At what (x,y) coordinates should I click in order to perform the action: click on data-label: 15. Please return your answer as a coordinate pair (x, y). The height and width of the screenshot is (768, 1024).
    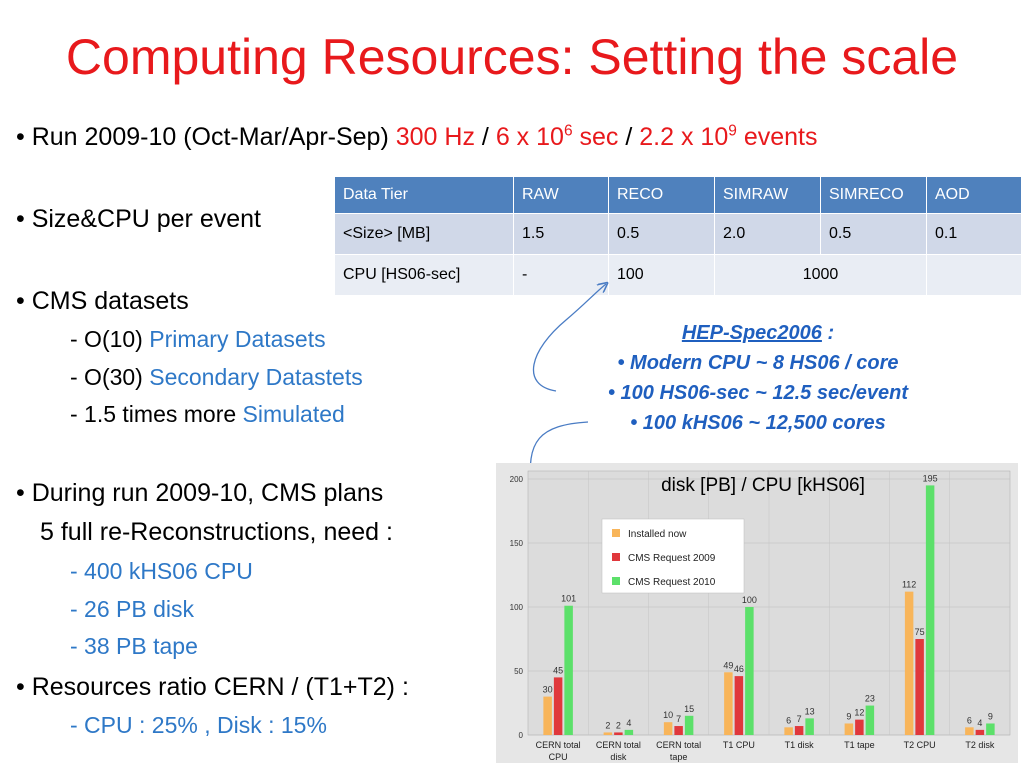
    Looking at the image, I should click on (689, 709).